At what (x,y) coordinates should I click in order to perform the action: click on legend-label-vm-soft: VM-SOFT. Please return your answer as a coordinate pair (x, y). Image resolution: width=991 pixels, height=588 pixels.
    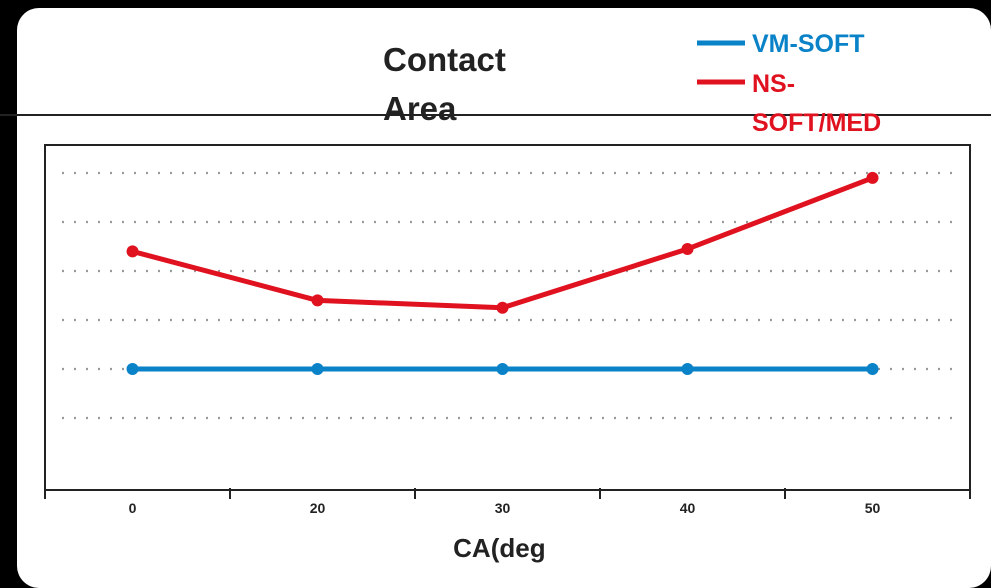
    Looking at the image, I should click on (808, 44).